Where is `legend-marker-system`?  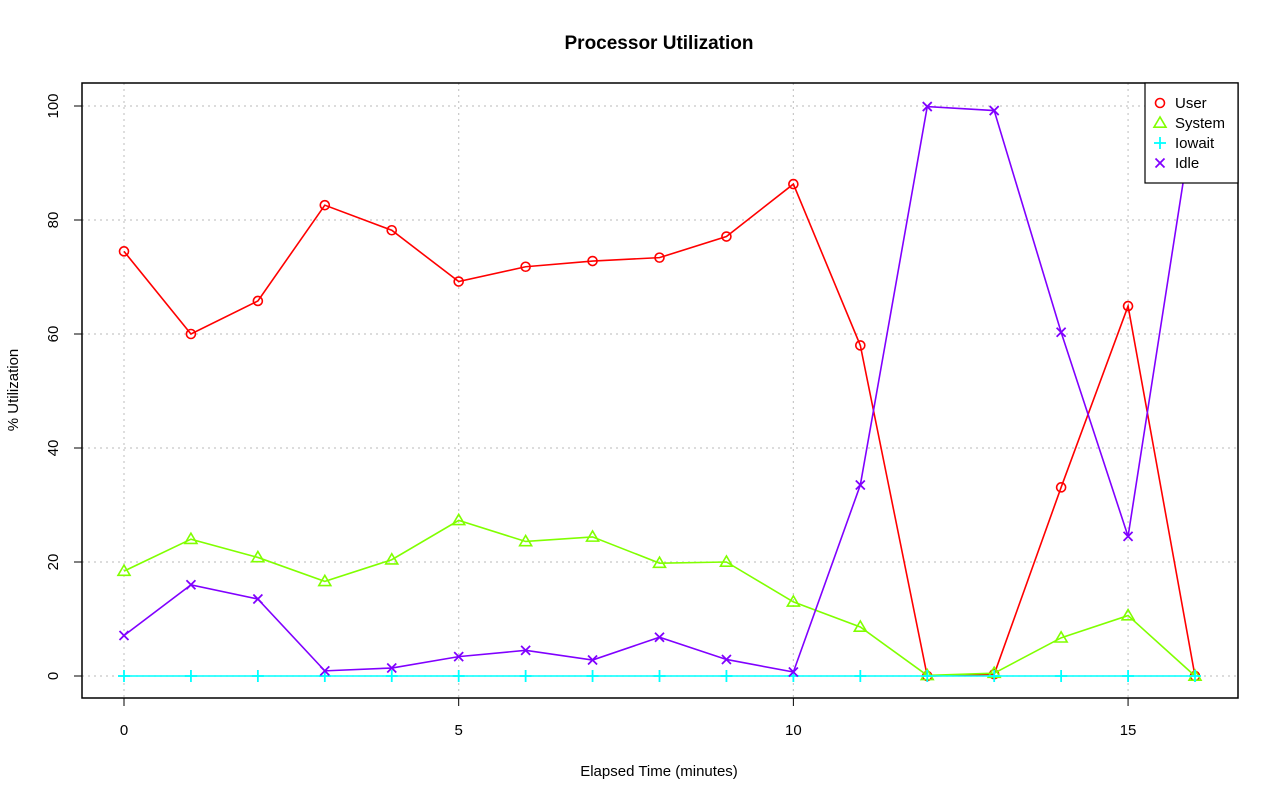 legend-marker-system is located at coordinates (1160, 121).